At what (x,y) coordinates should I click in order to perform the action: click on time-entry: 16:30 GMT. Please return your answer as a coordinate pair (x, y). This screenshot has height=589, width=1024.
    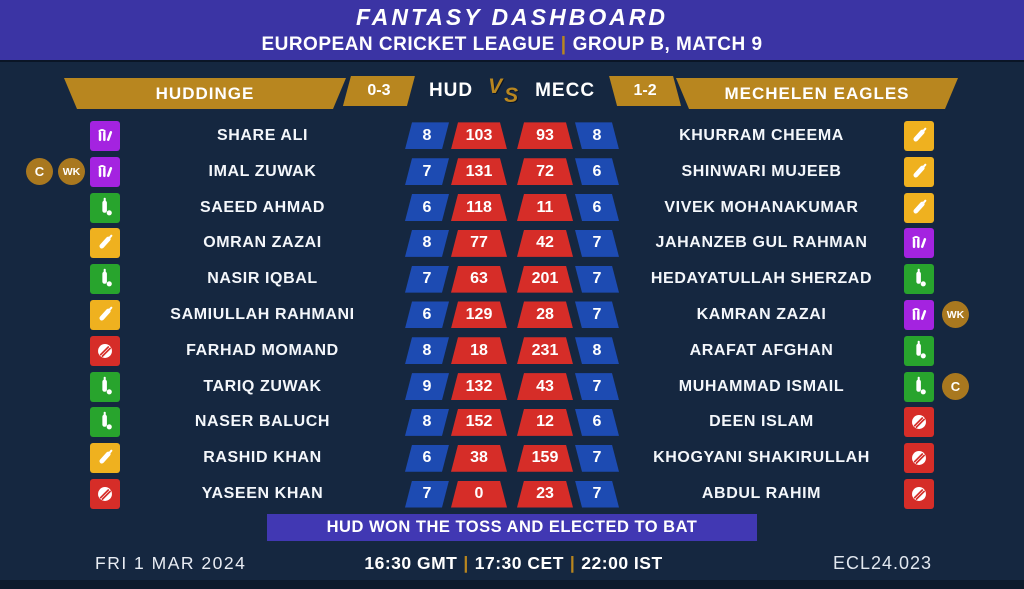
    Looking at the image, I should click on (411, 562).